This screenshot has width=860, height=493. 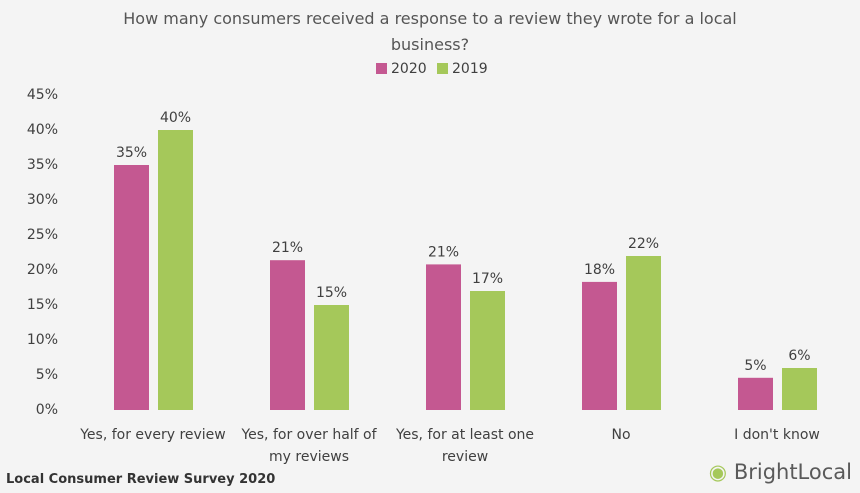 What do you see at coordinates (643, 244) in the screenshot?
I see `value-label: 22%` at bounding box center [643, 244].